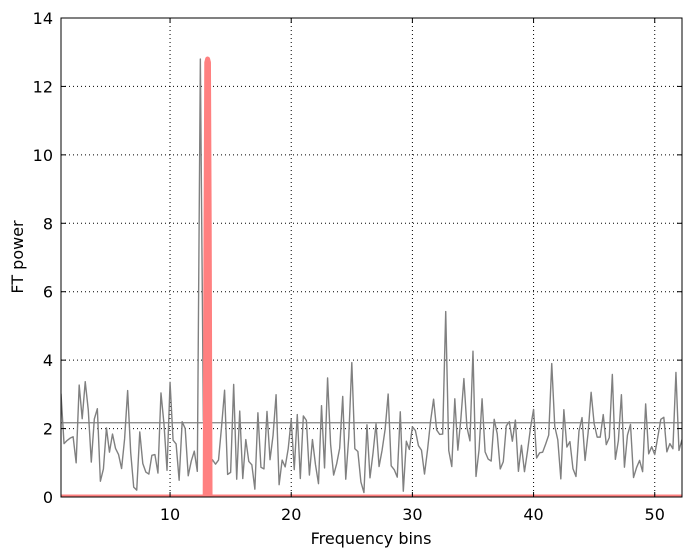 The width and height of the screenshot is (691, 557). I want to click on x-tick-label: 20, so click(291, 514).